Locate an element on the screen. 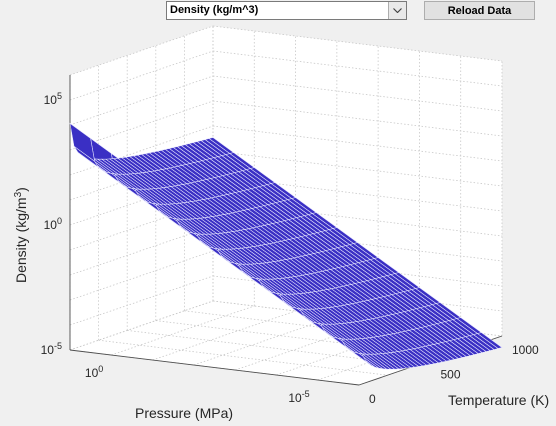 The width and height of the screenshot is (556, 426). y-axis-label: Temperature (K) is located at coordinates (498, 400).